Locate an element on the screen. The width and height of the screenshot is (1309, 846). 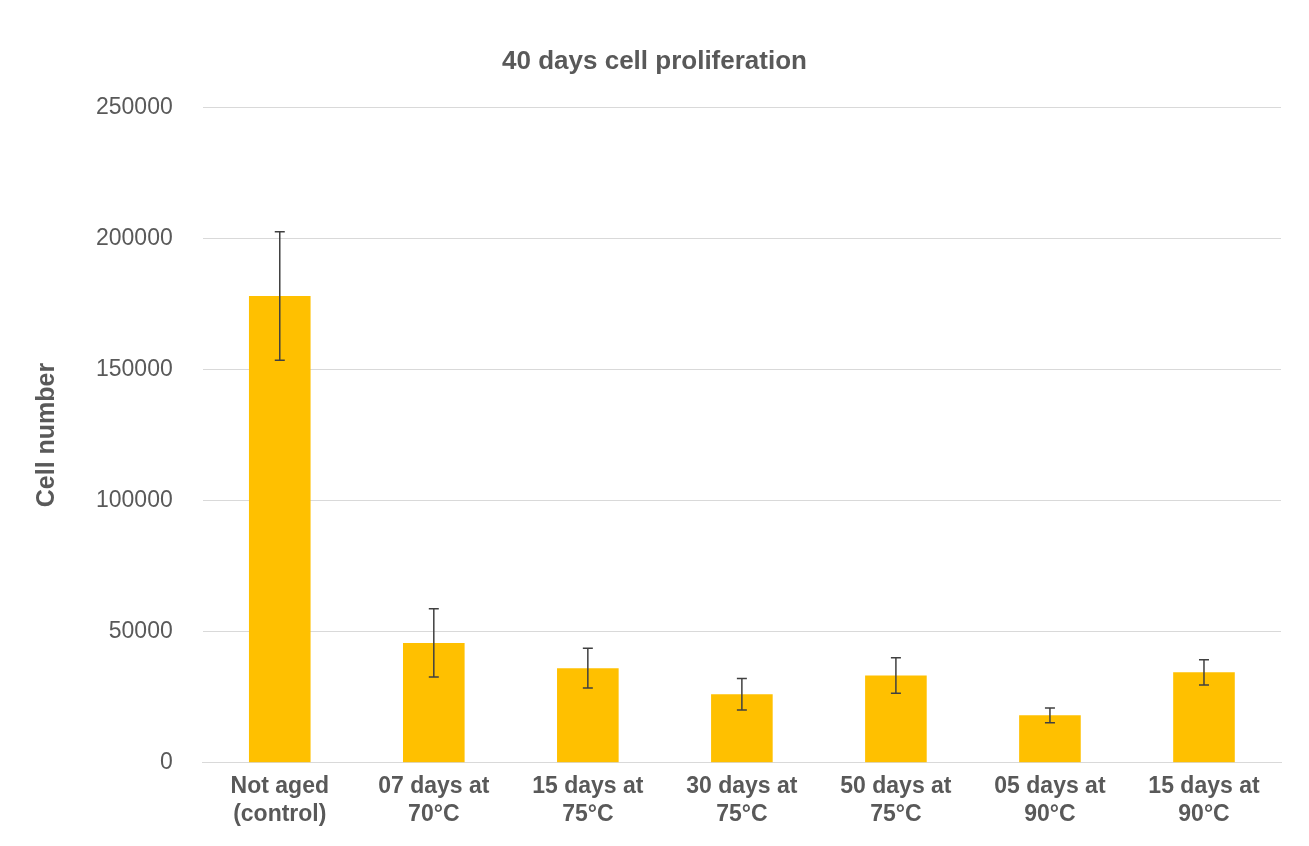
y-tick-label: 150000 is located at coordinates (134, 367).